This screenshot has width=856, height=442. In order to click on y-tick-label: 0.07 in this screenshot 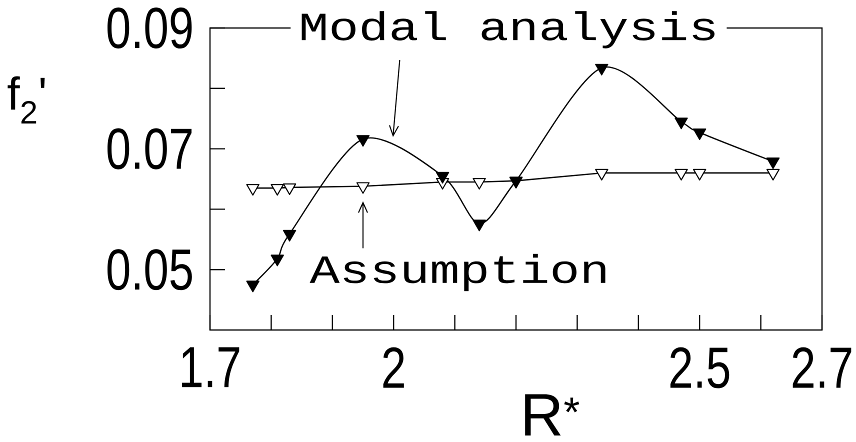, I will do `click(150, 149)`.